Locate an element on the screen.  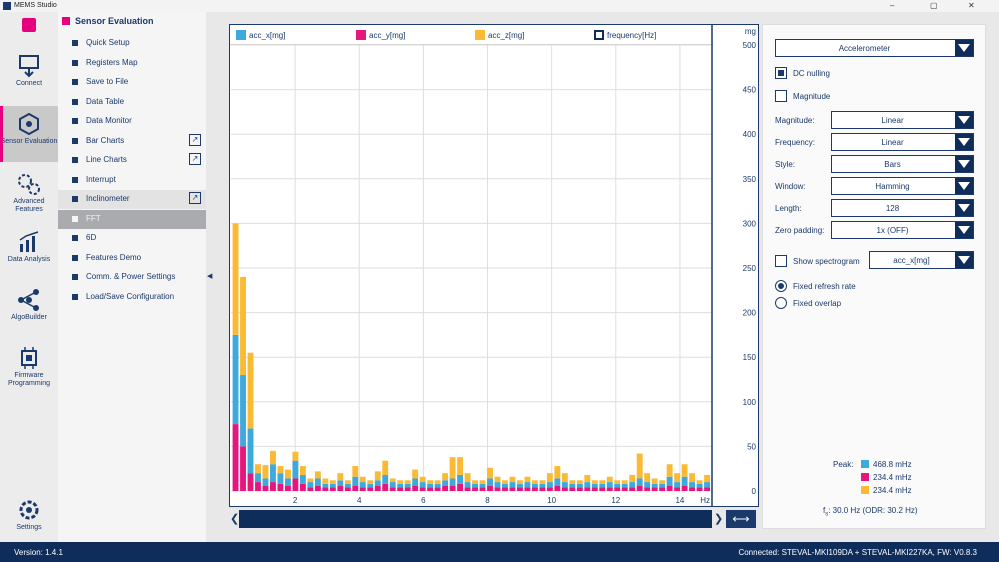
data-analysis-icon is located at coordinates (29, 241).